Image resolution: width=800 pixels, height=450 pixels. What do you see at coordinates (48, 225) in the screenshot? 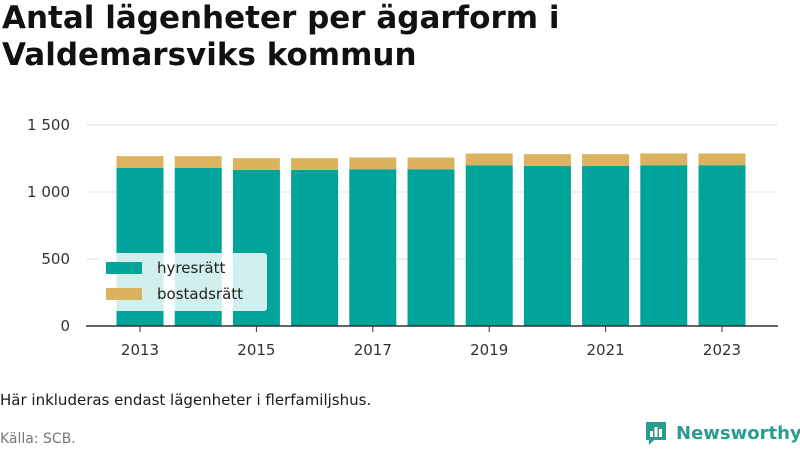
I see `y-axis-ticks: 0 500 1 000 1 500` at bounding box center [48, 225].